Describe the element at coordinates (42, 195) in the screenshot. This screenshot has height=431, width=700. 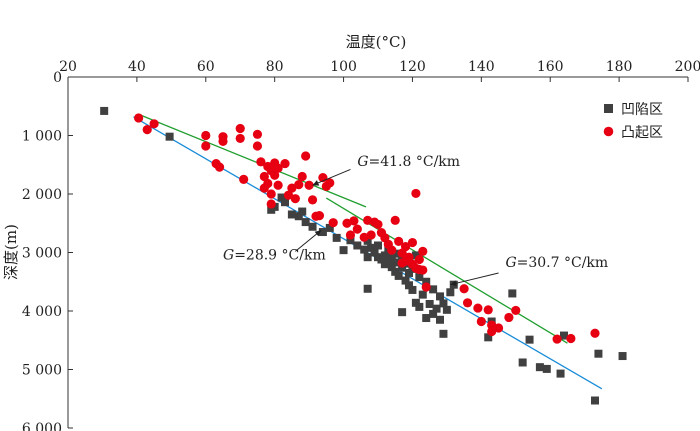
I see `y-tick-label: 2 000` at that location.